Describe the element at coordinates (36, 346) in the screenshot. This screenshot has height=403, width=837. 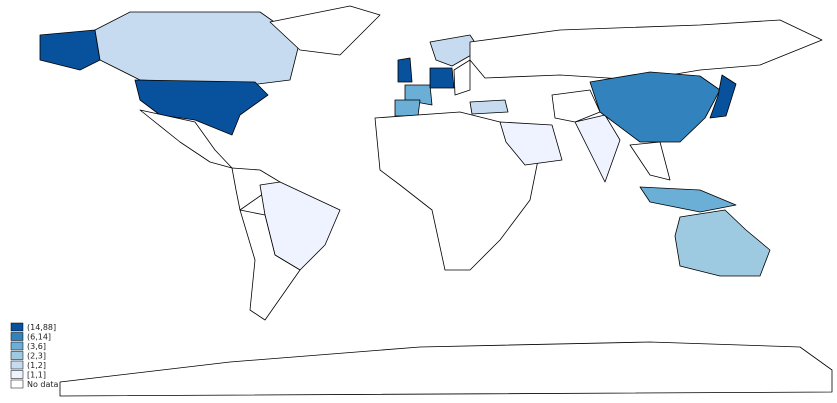
I see `legend-label: (3,6]` at that location.